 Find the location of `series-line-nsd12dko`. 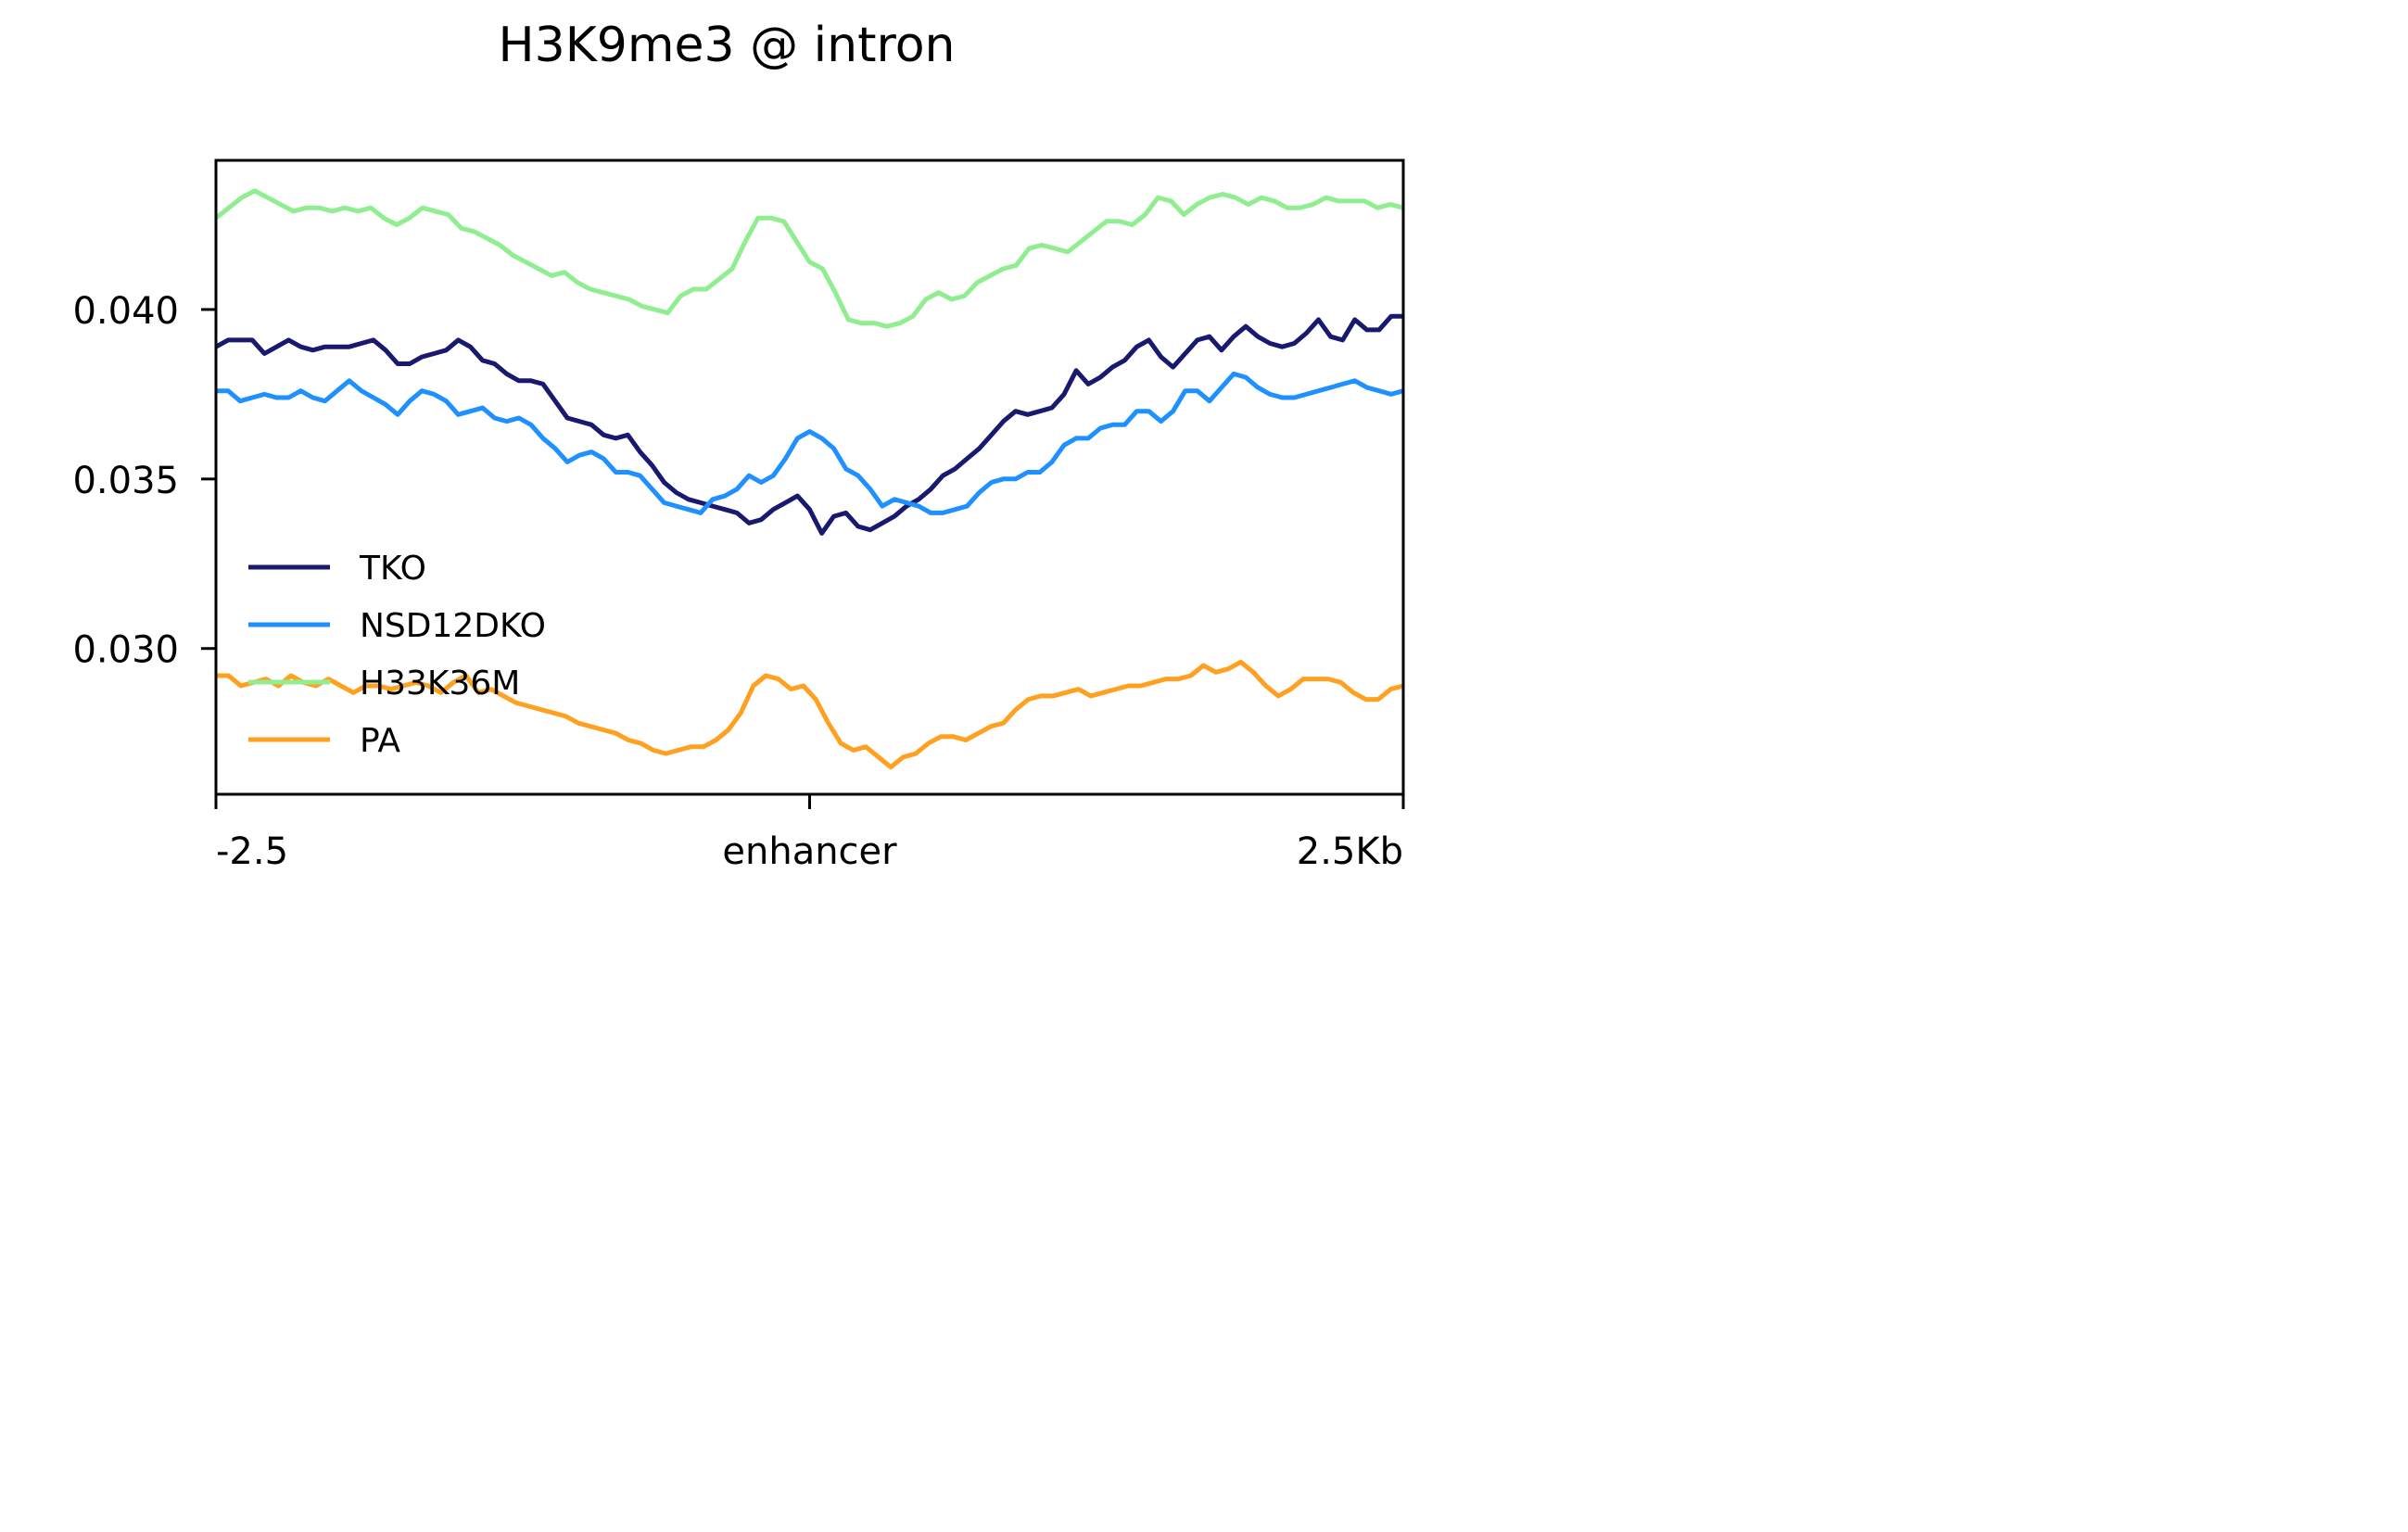

series-line-nsd12dko is located at coordinates (810, 443).